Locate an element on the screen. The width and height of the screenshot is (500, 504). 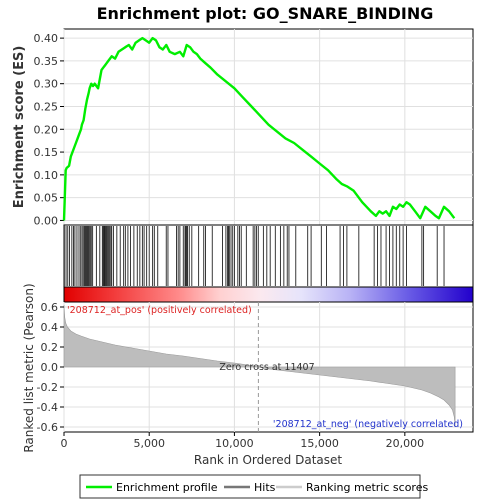
es-y-tick-label-1: 0.05 is located at coordinates (46, 198).